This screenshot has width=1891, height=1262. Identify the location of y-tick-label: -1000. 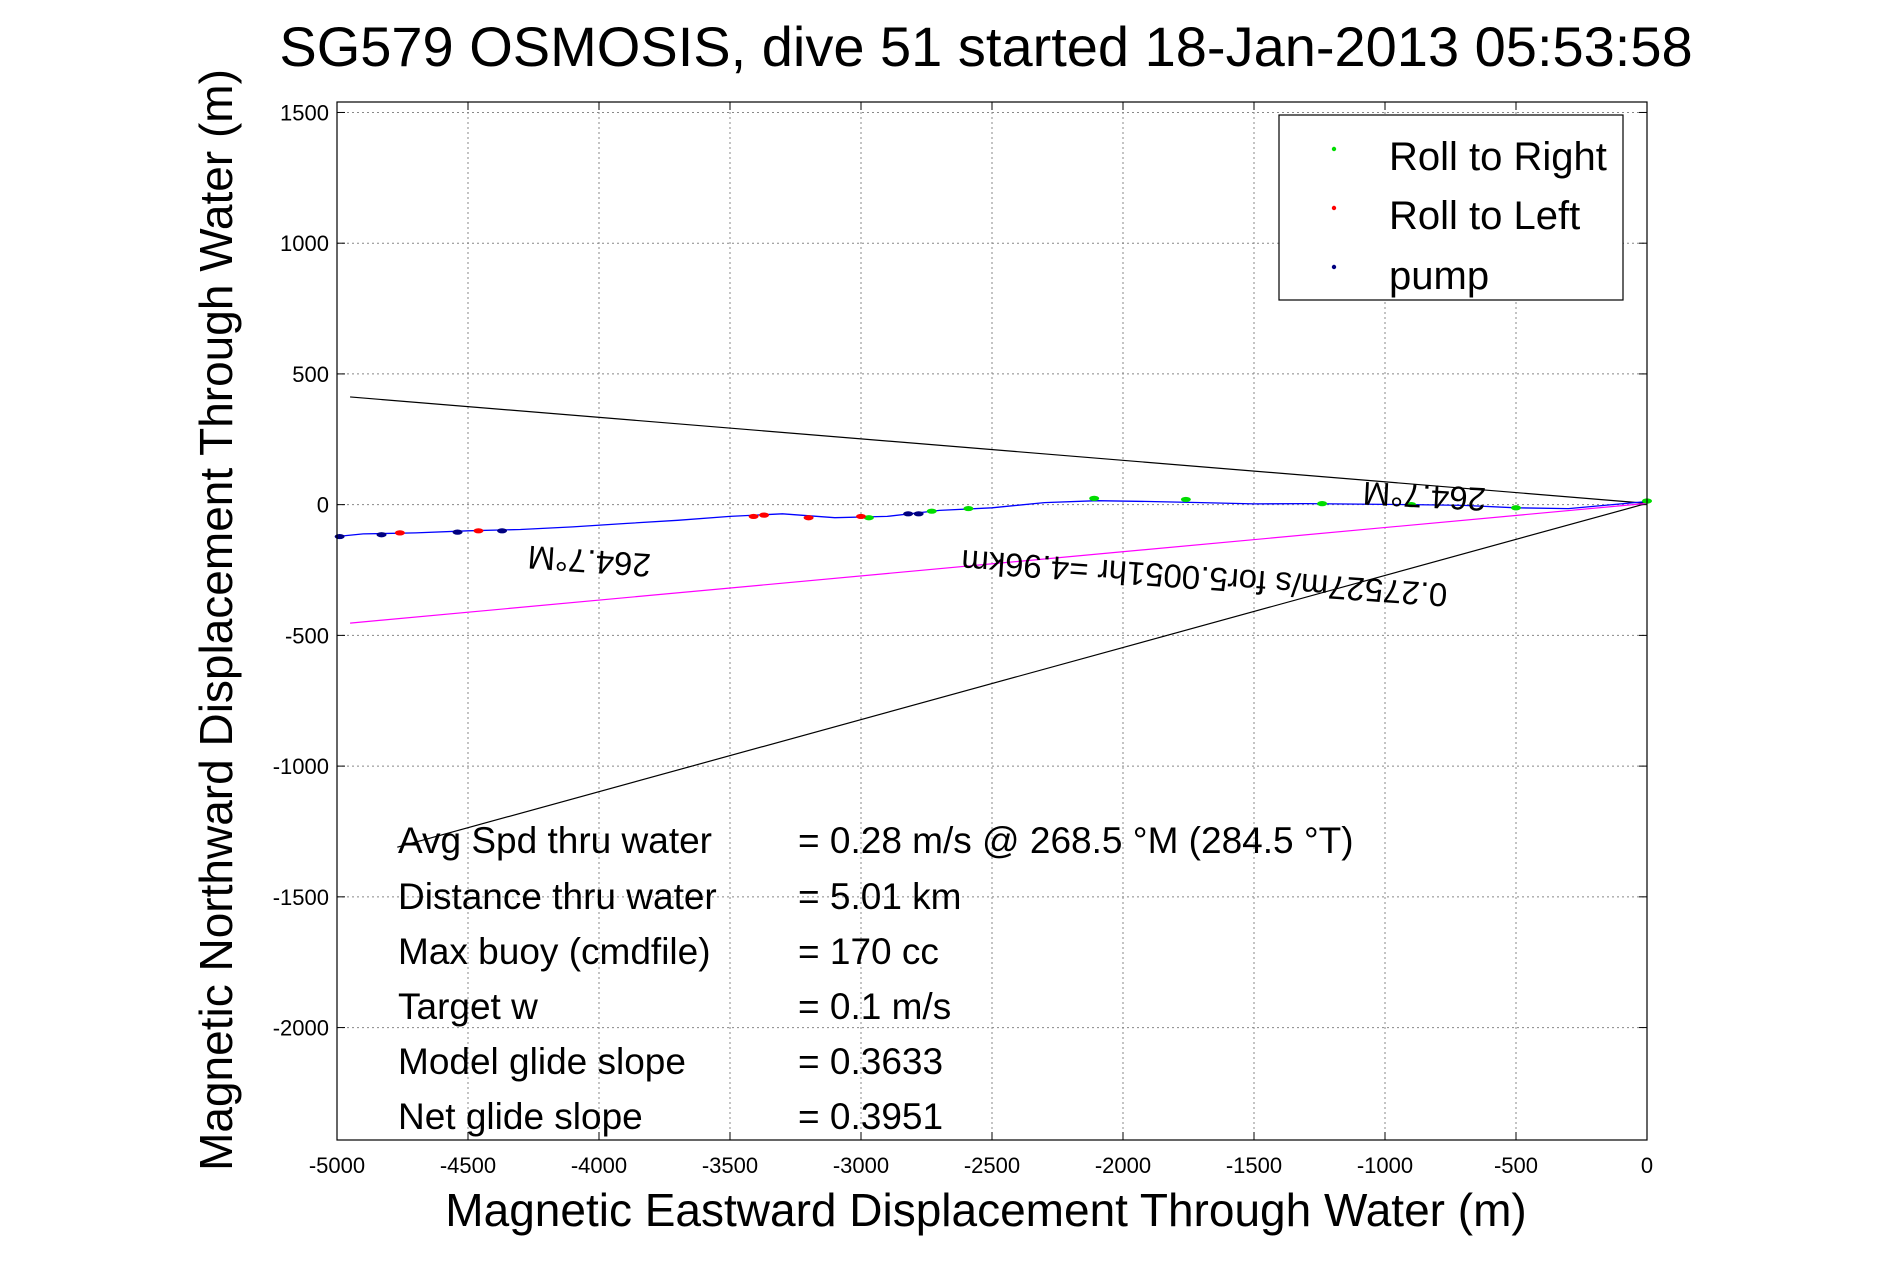
(301, 766).